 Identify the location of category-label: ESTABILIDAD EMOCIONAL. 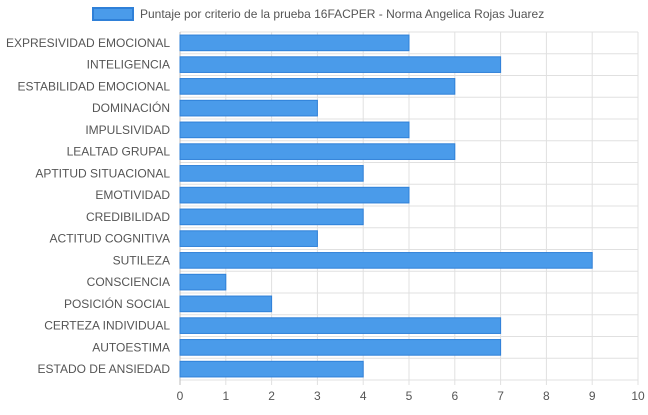
(94, 86).